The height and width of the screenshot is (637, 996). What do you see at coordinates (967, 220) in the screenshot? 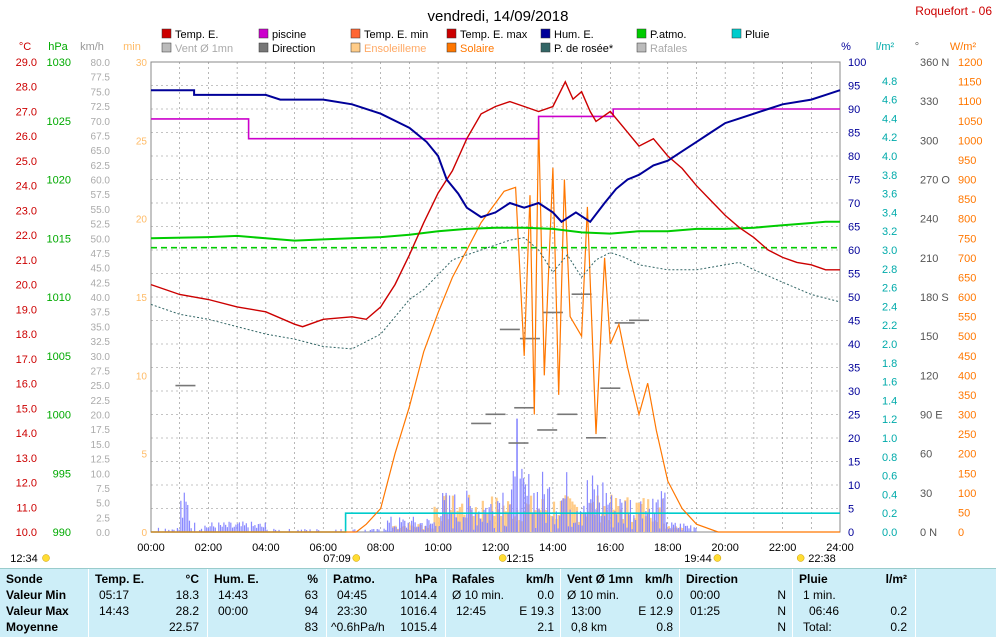
I see `wm2-tick: 800` at bounding box center [967, 220].